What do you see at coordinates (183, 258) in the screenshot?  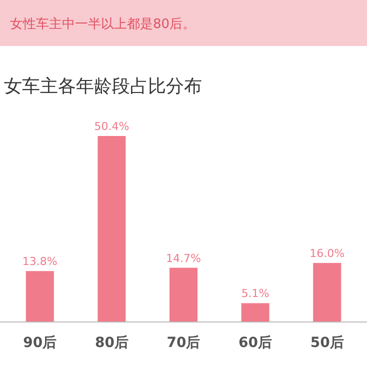 I see `data-label: 14.7%` at bounding box center [183, 258].